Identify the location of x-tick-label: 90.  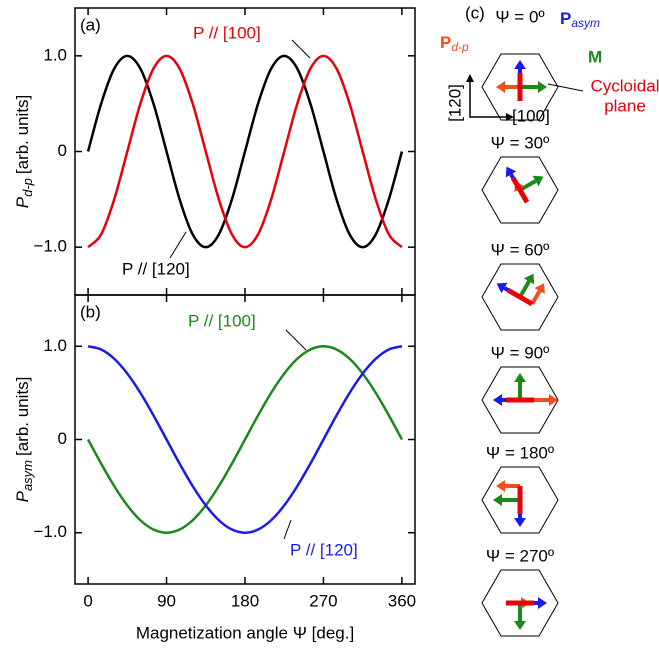
(166, 600).